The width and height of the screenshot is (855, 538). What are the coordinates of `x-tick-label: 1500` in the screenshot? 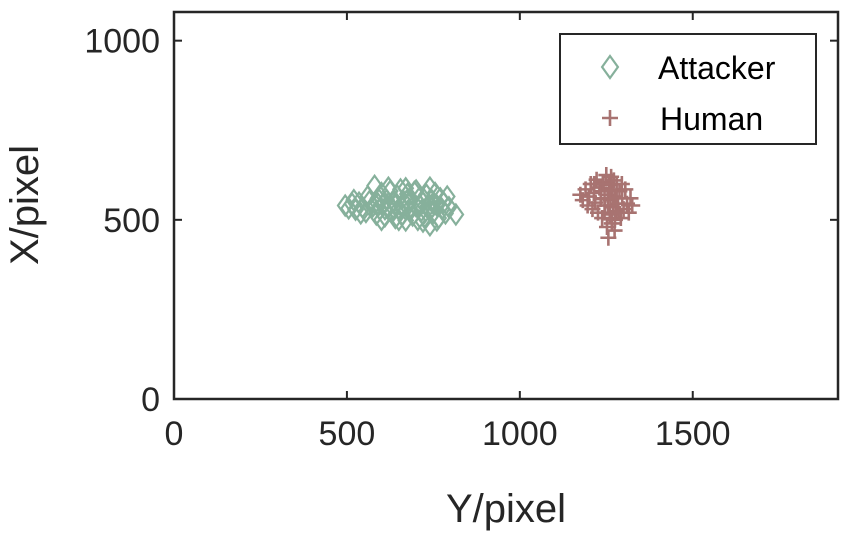 It's located at (693, 434).